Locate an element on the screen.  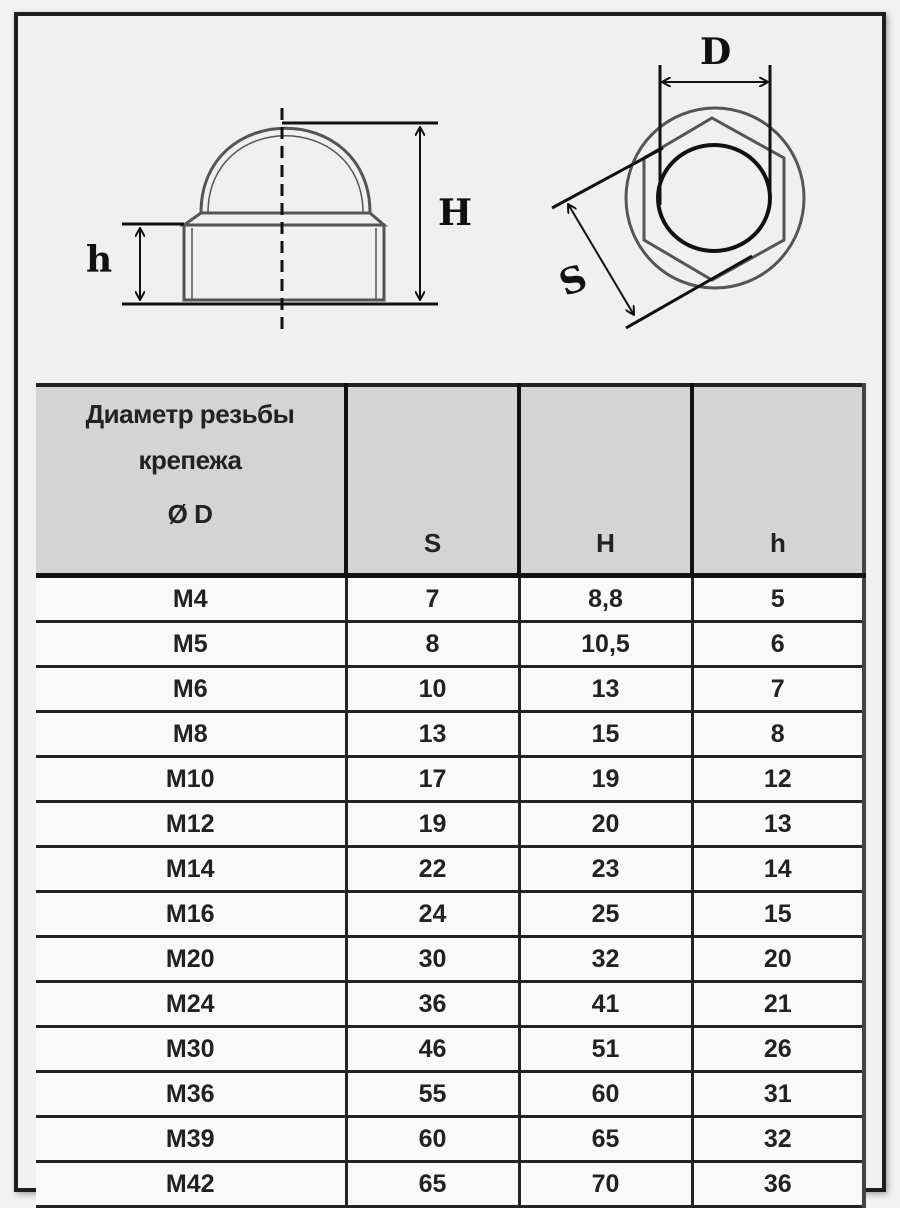
cell-h: 20 is located at coordinates (779, 959).